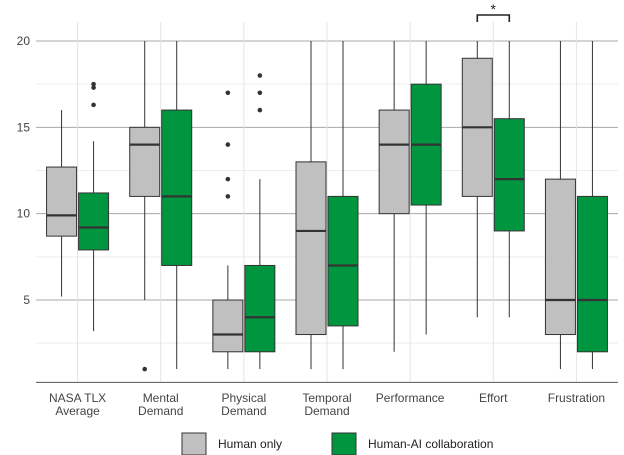 This screenshot has height=455, width=624. I want to click on legend-item-human-only: Human only, so click(231, 443).